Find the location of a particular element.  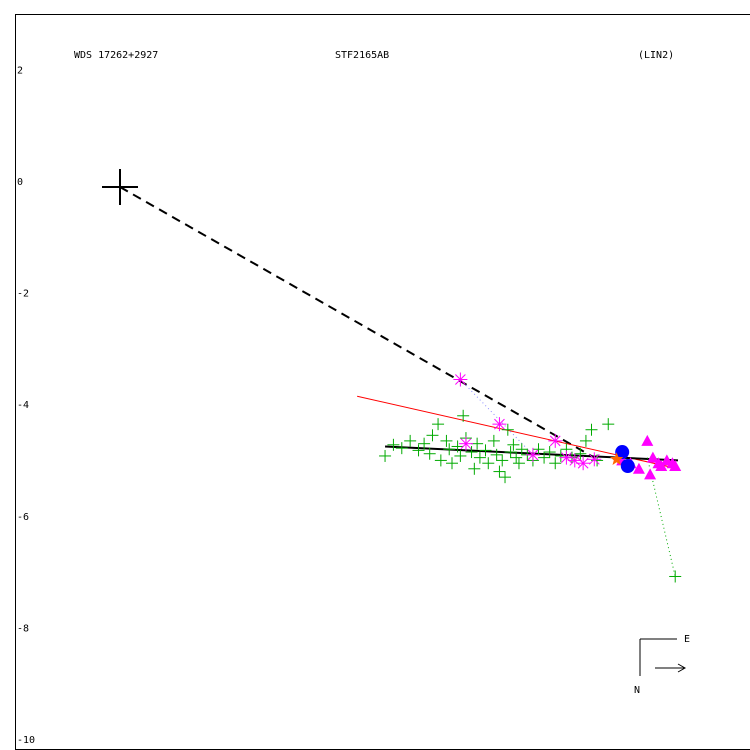

compass-east-label: E is located at coordinates (687, 639).